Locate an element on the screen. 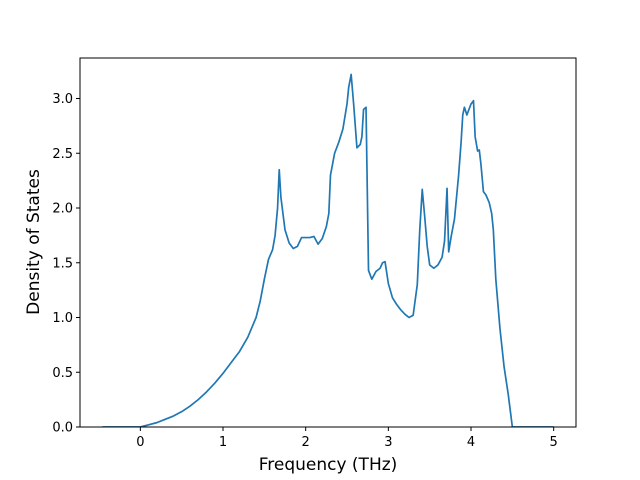 The height and width of the screenshot is (480, 640). y-axis-ticks: 0.0 0.5 1.0 1.5 2.0 2.5 3.0 is located at coordinates (66, 264).